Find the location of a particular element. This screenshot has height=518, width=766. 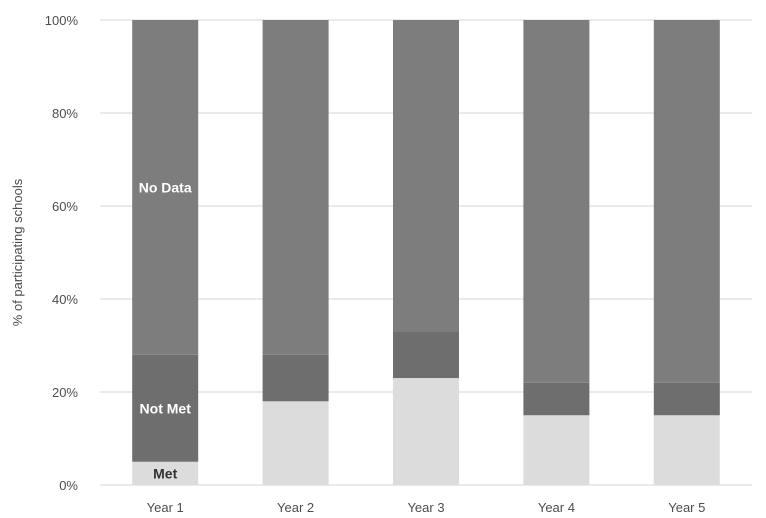

y-tick-label: 60% is located at coordinates (65, 206).